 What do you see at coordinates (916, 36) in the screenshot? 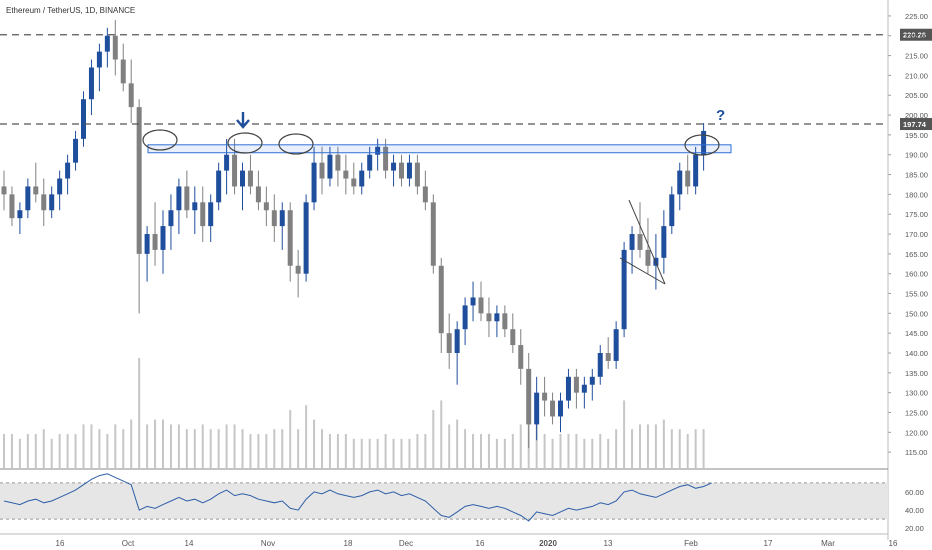
I see `price-tick-label: 220.00` at bounding box center [916, 36].